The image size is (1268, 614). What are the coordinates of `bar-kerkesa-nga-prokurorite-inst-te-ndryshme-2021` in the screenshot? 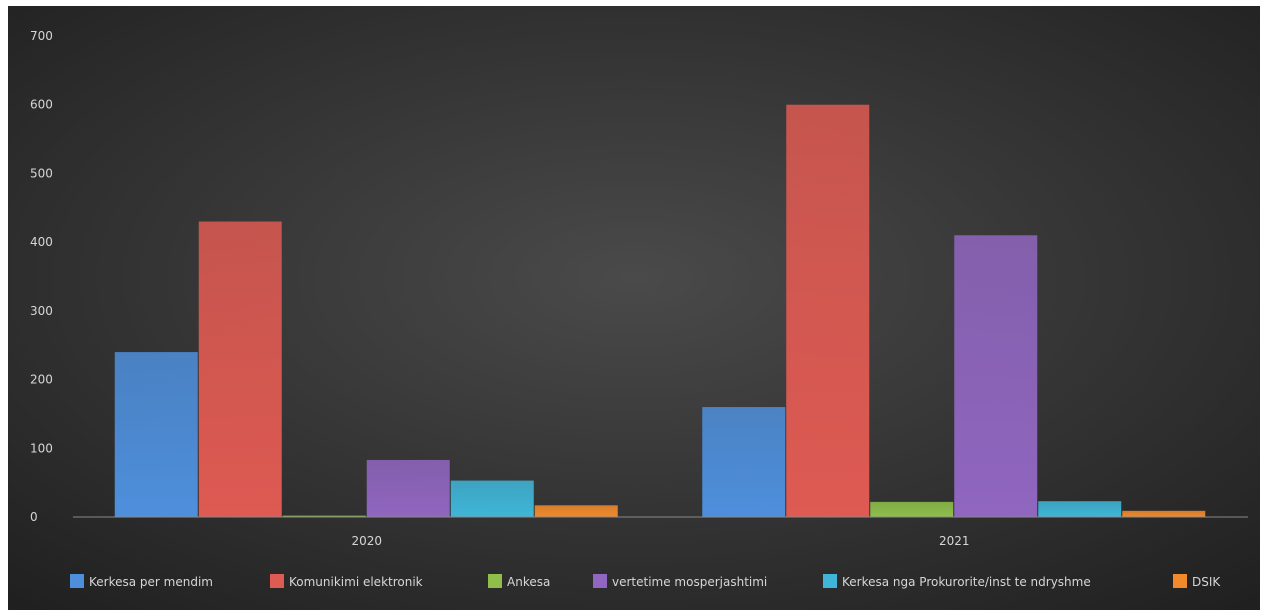 It's located at (1080, 509).